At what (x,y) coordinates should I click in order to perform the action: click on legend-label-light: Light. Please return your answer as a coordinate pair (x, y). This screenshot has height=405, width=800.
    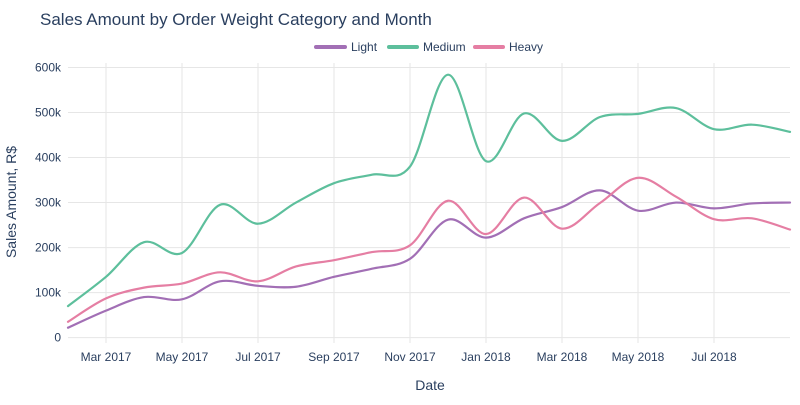
    Looking at the image, I should click on (364, 47).